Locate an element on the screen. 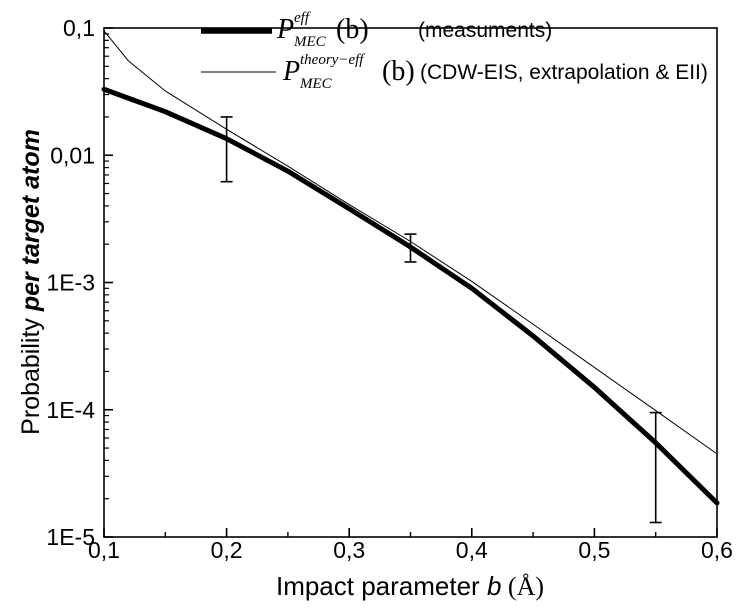 Image resolution: width=745 pixels, height=610 pixels. x-axis-title-var: b is located at coordinates (494, 586).